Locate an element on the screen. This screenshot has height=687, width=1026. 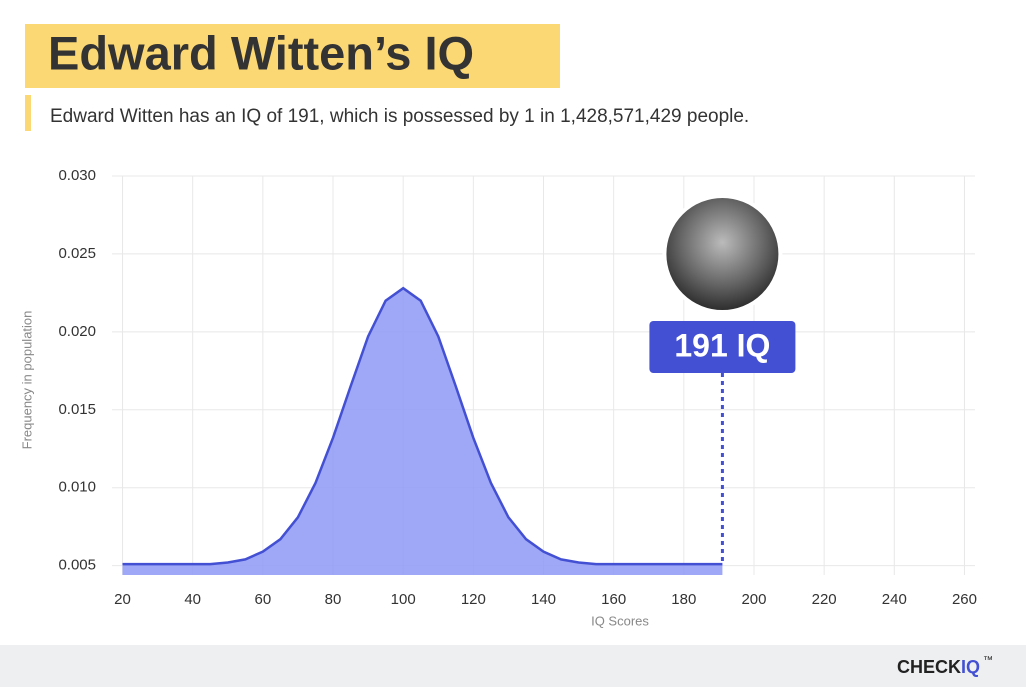
chart-title: Edward Witten’s IQ is located at coordinates (261, 52).